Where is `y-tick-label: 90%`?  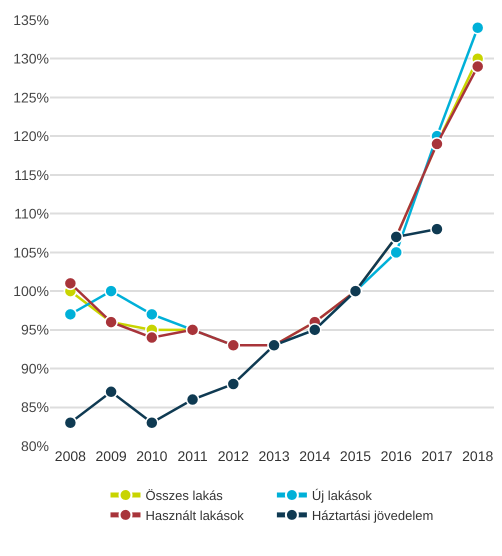 y-tick-label: 90% is located at coordinates (34, 368).